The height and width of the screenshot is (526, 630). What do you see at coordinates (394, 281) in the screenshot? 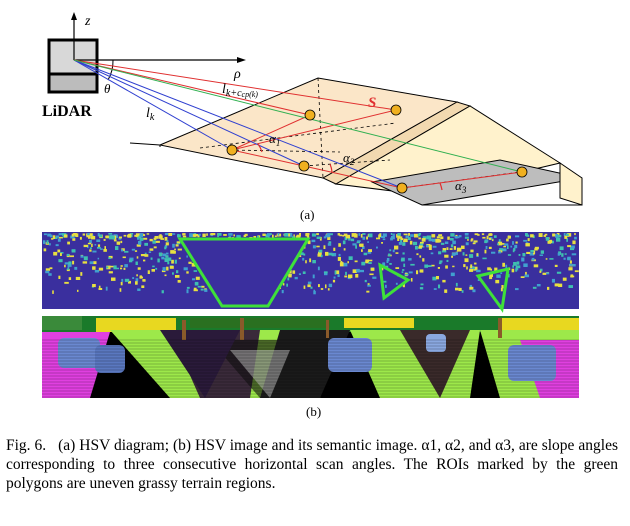
I see `roi-polygon` at bounding box center [394, 281].